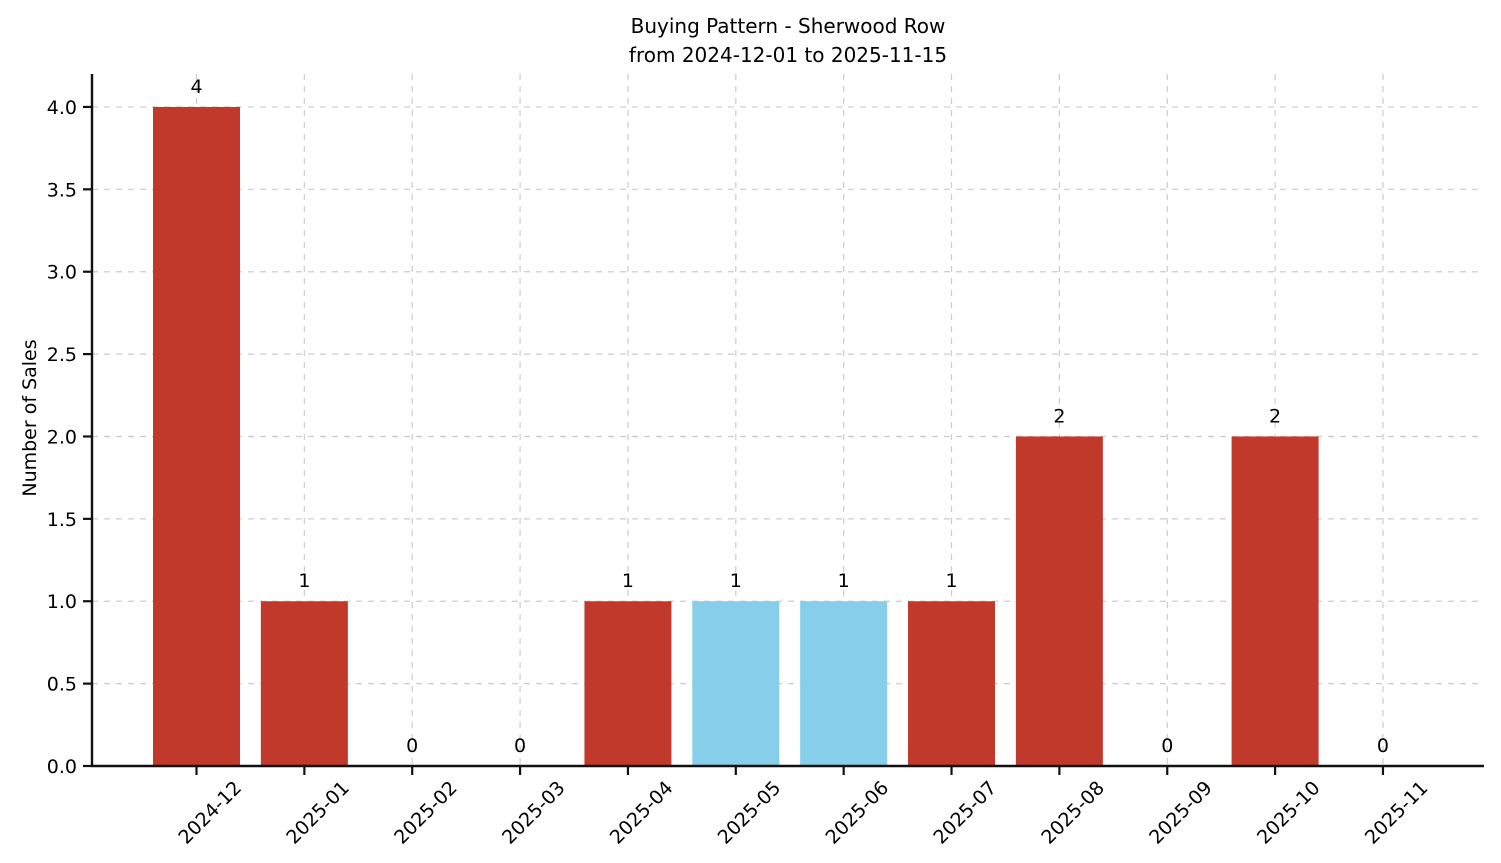  I want to click on x-tick-label: 2024-12, so click(210, 813).